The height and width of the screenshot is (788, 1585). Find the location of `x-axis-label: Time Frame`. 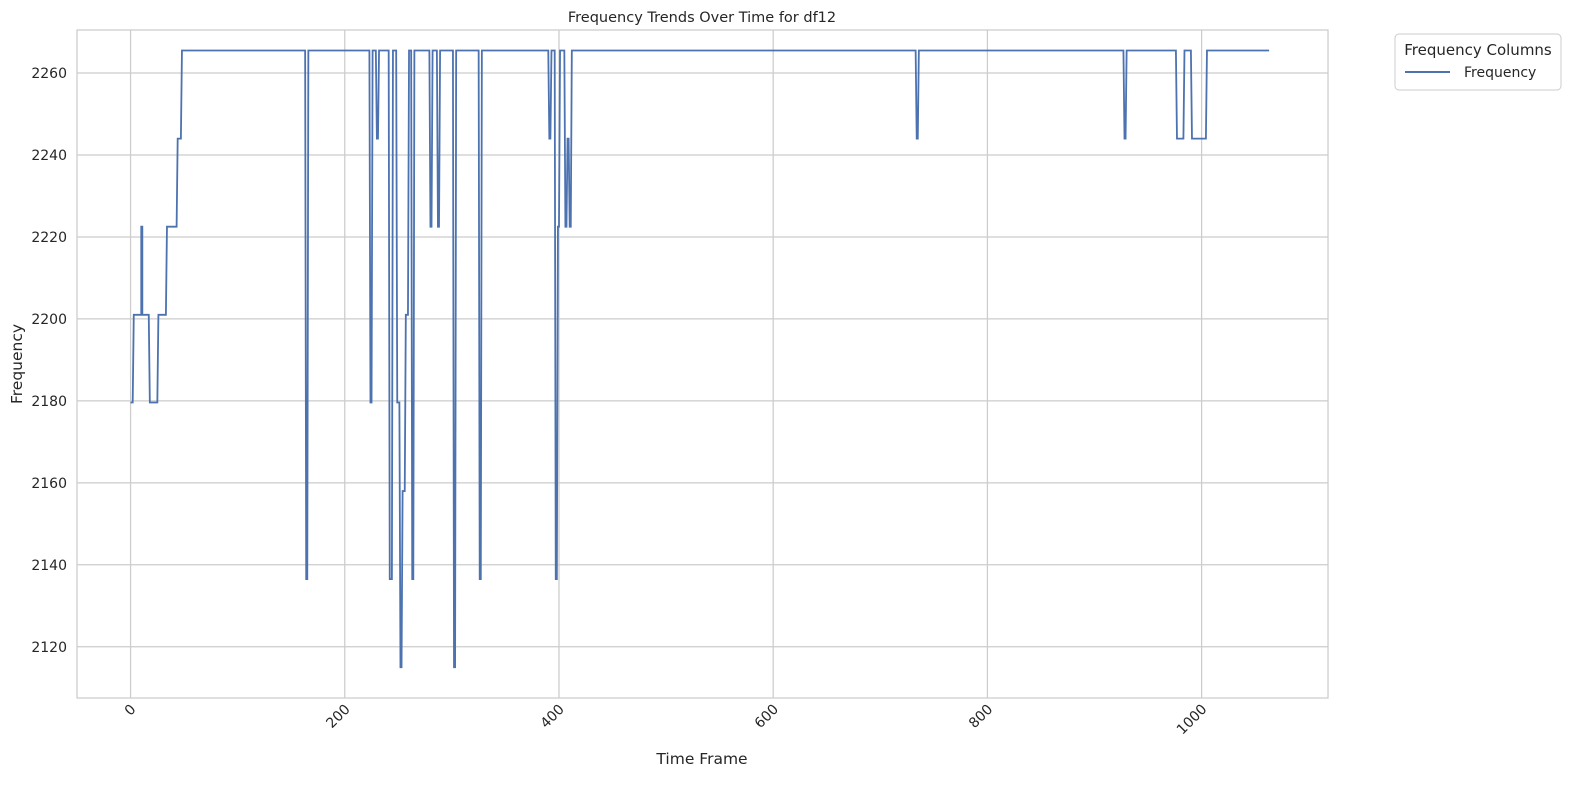

x-axis-label: Time Frame is located at coordinates (701, 759).